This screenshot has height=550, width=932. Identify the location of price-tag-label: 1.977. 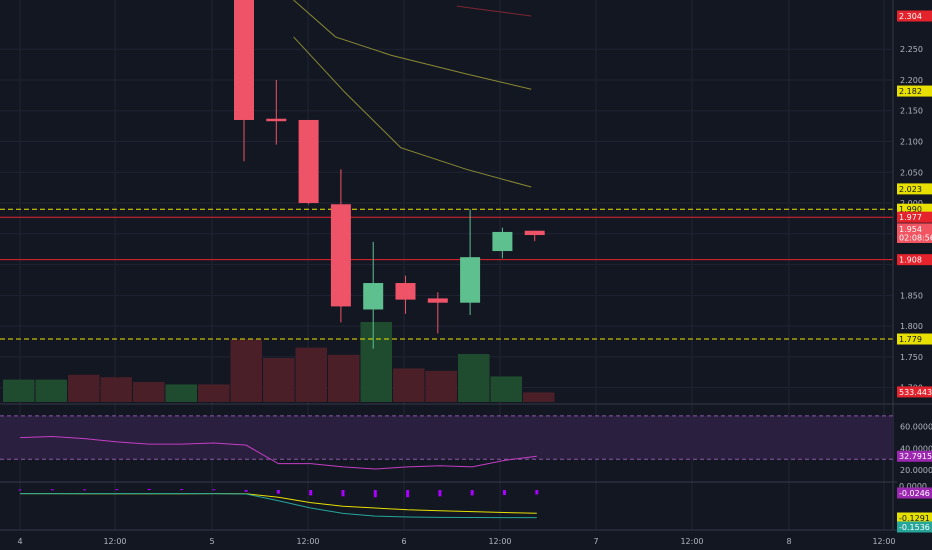
(910, 217).